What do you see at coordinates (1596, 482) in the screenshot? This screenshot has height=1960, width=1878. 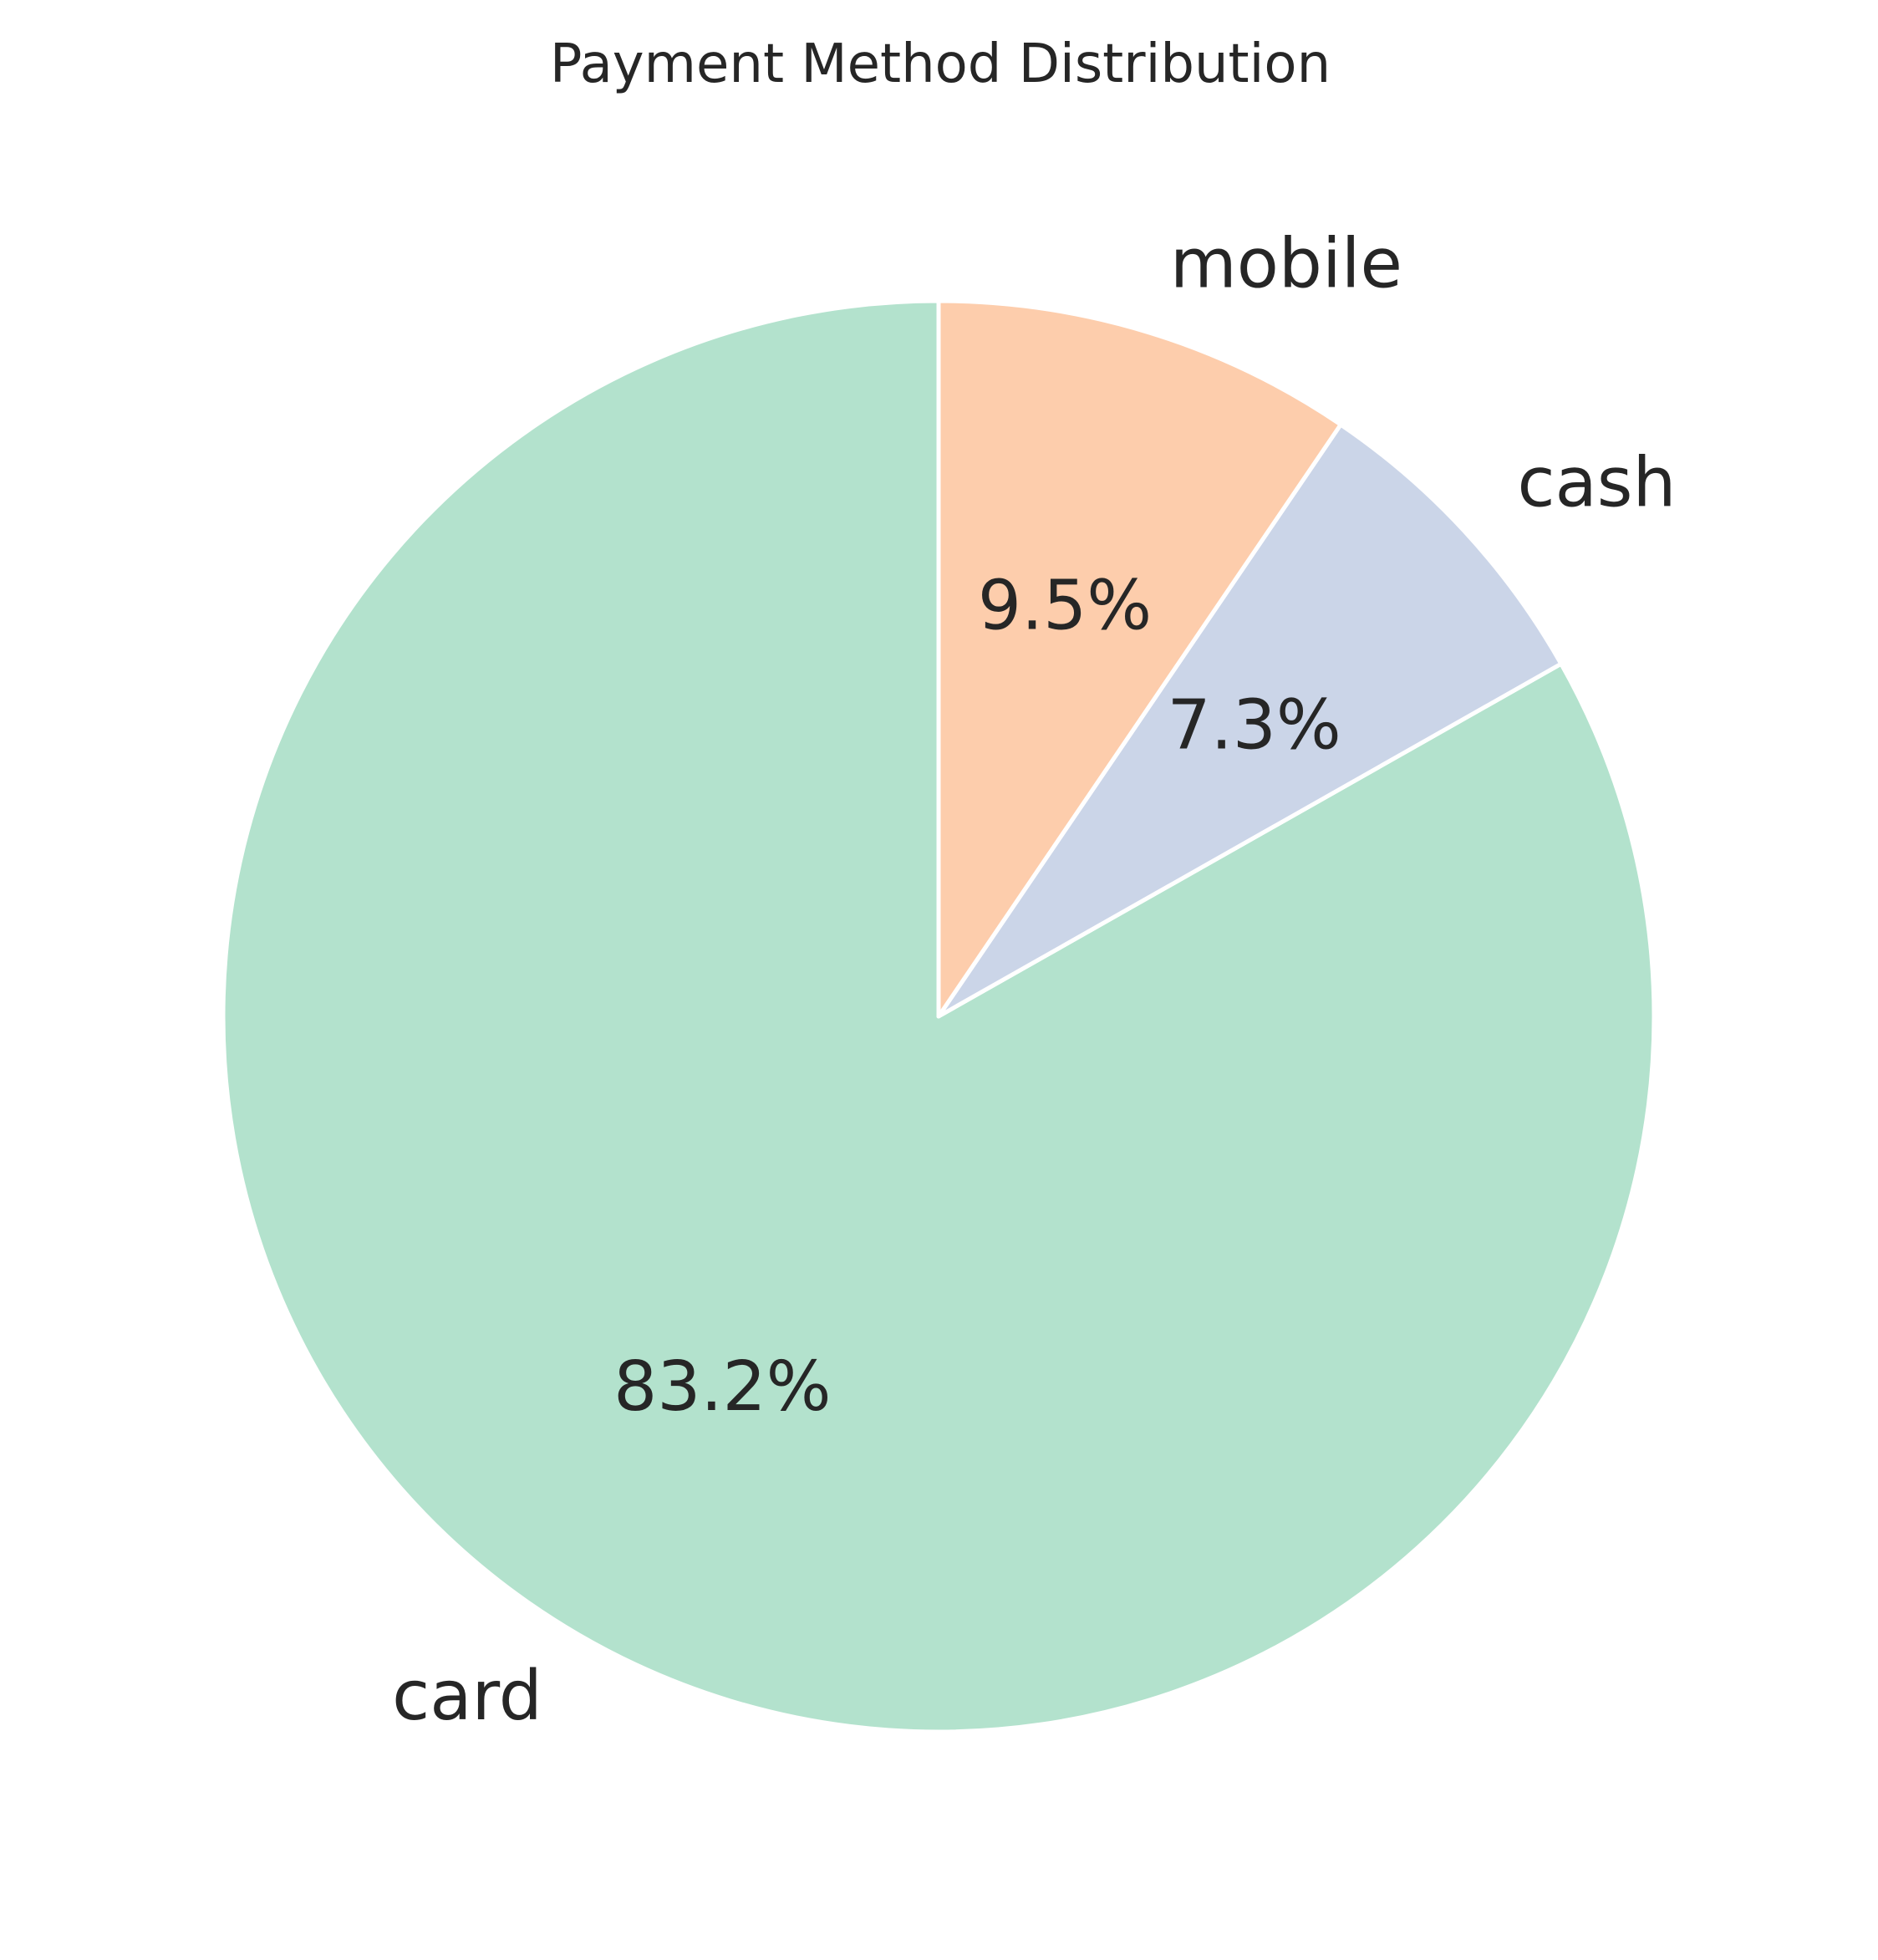 I see `slice-label-cash: cash` at bounding box center [1596, 482].